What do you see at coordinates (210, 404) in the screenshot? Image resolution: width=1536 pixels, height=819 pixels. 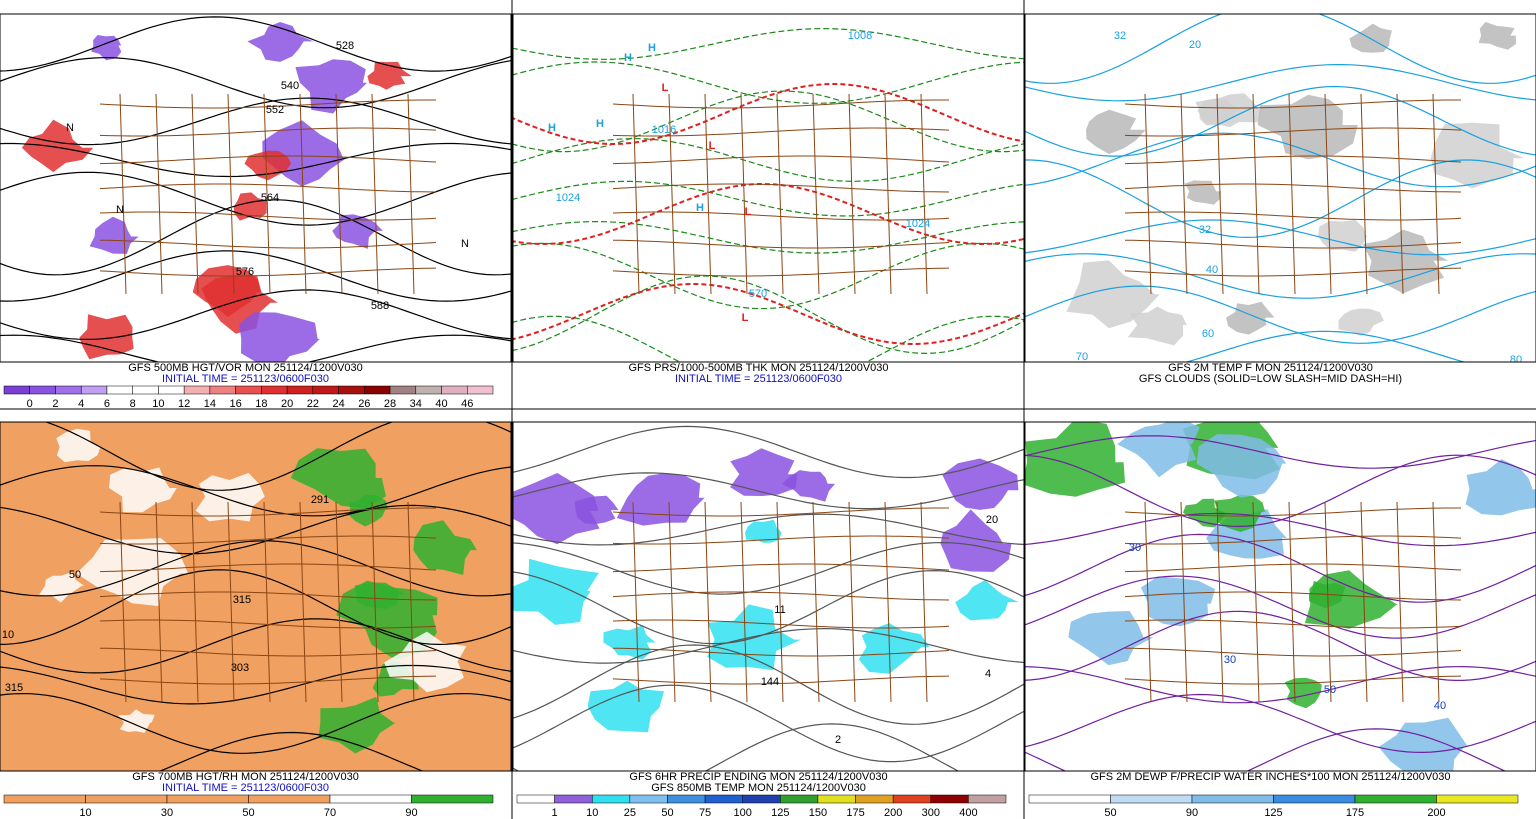 I see `colorbar-label: 14` at bounding box center [210, 404].